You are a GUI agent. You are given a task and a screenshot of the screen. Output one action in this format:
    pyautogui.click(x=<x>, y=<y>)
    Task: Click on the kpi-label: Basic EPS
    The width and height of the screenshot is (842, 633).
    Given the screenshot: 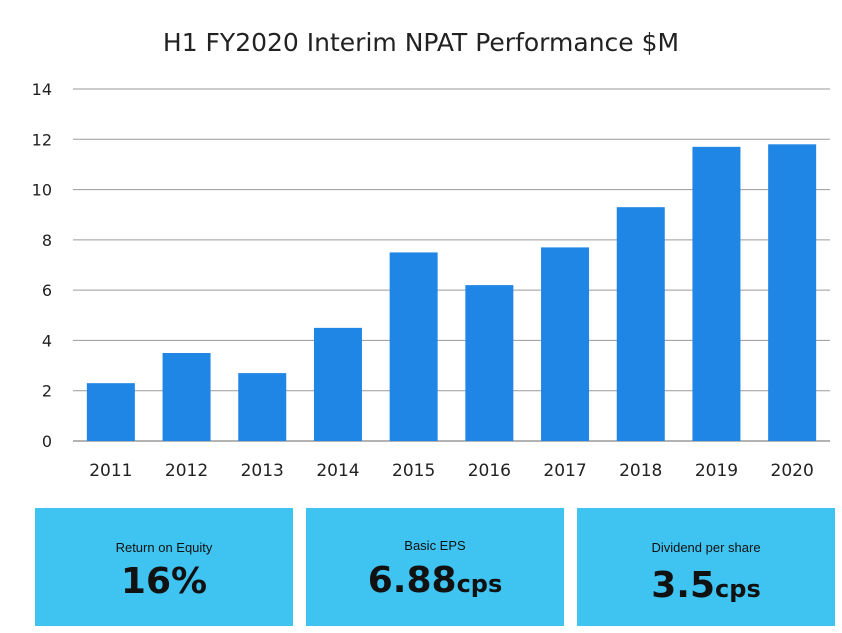 What is the action you would take?
    pyautogui.click(x=435, y=545)
    